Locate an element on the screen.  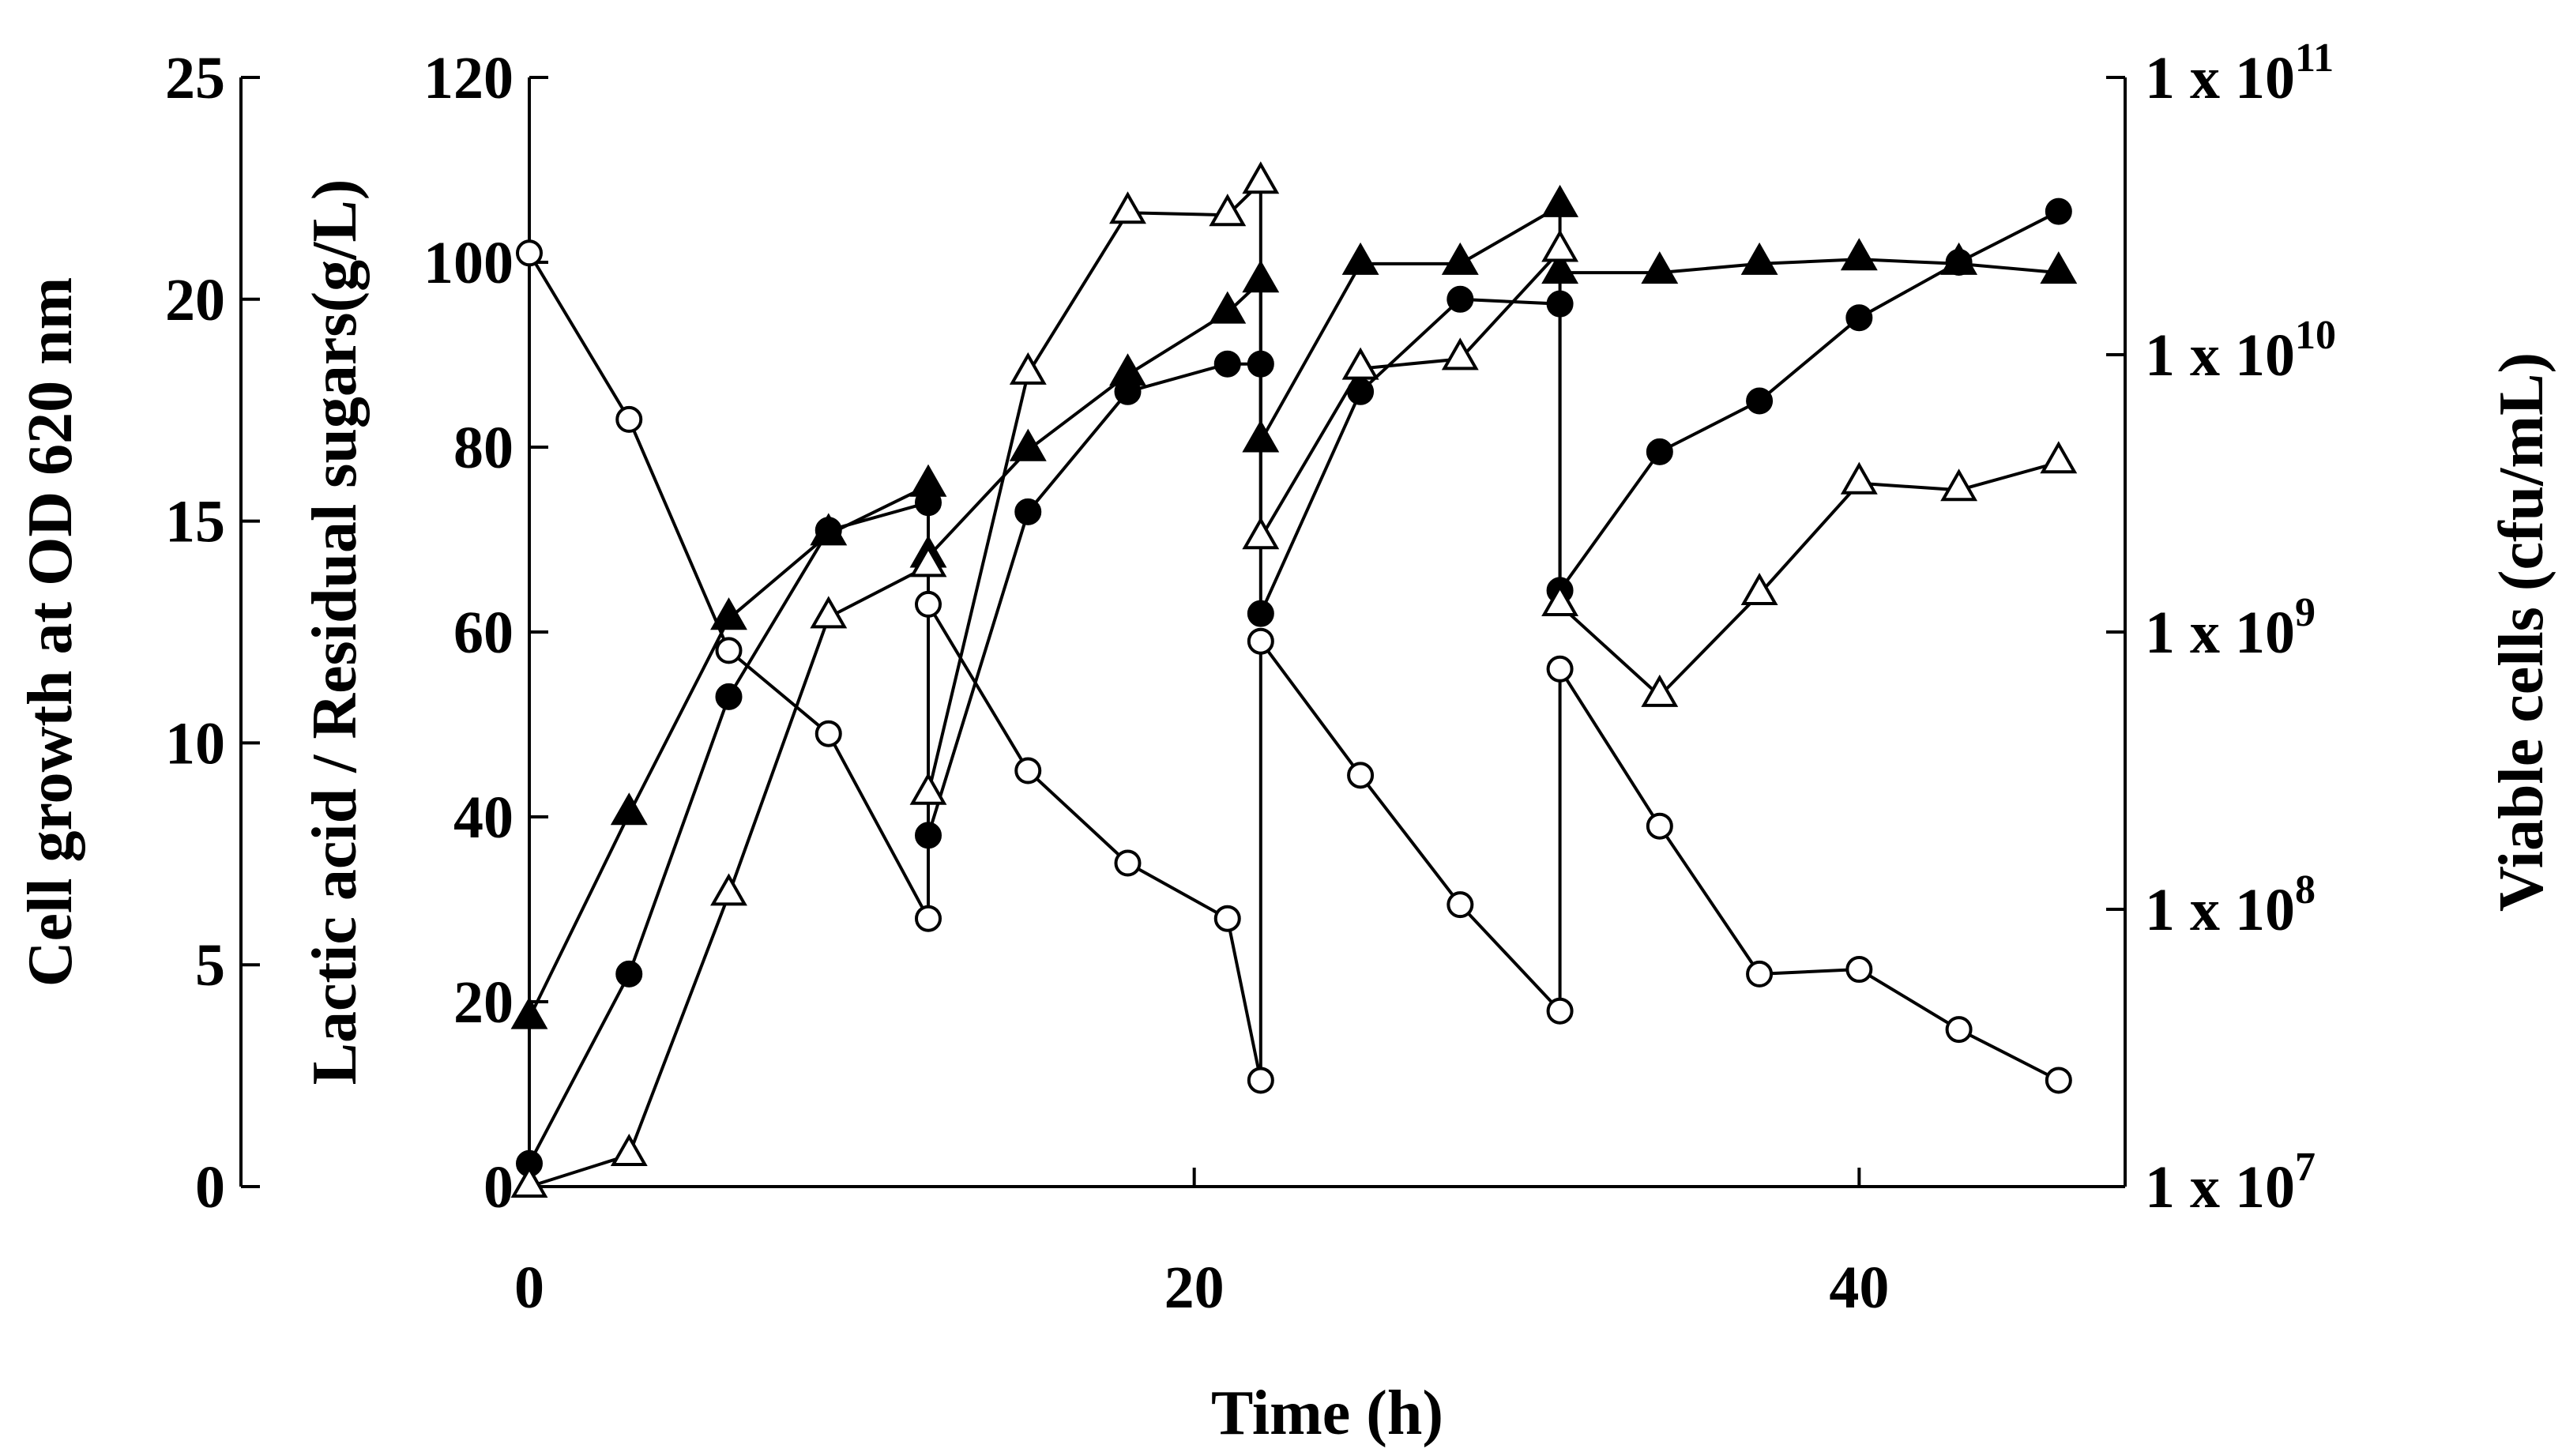
cfu-tick-exponent: 7 is located at coordinates (2305, 1167).